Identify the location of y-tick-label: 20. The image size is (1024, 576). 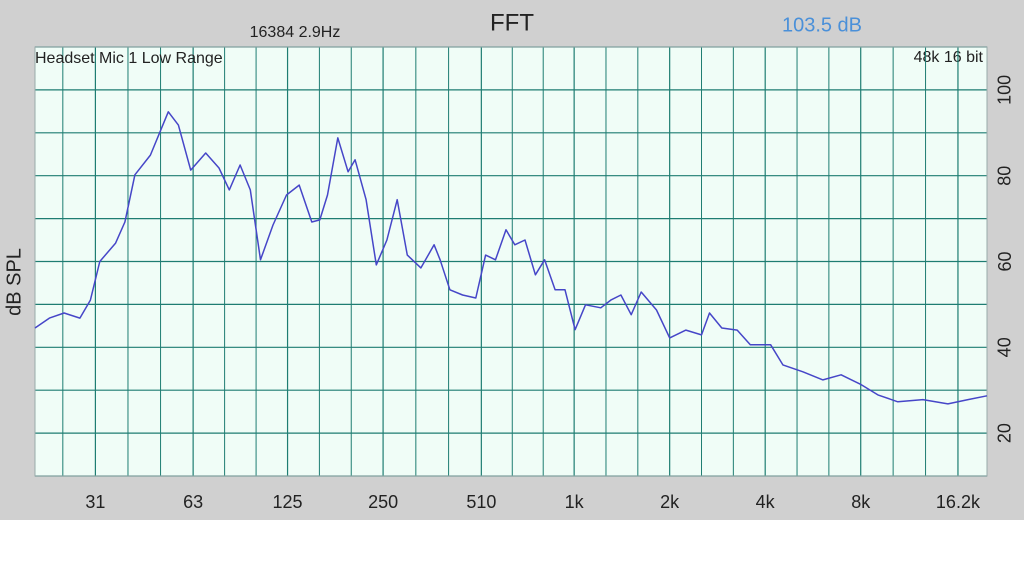
(1005, 433).